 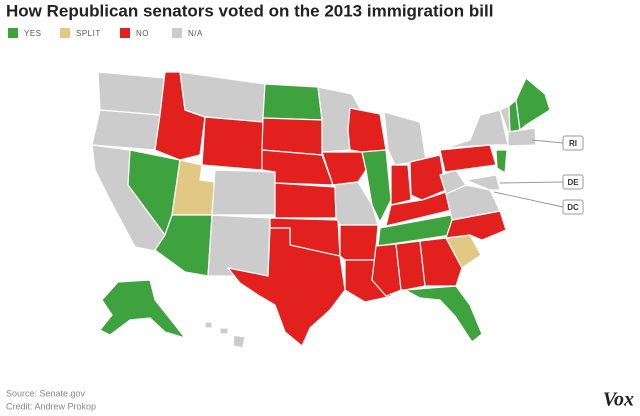 What do you see at coordinates (538, 175) in the screenshot?
I see `callouts: RI DE DC` at bounding box center [538, 175].